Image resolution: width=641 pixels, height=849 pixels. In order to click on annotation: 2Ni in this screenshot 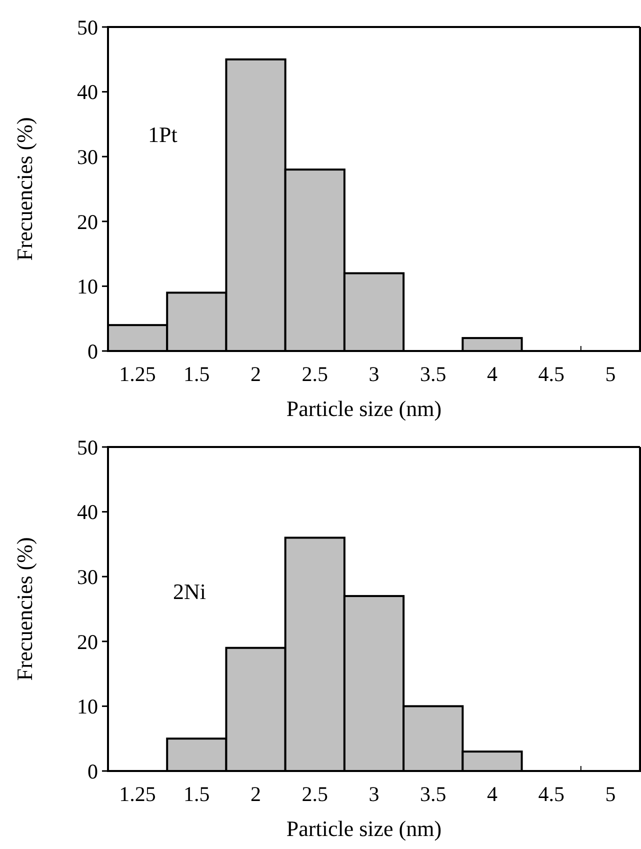, I will do `click(189, 591)`.